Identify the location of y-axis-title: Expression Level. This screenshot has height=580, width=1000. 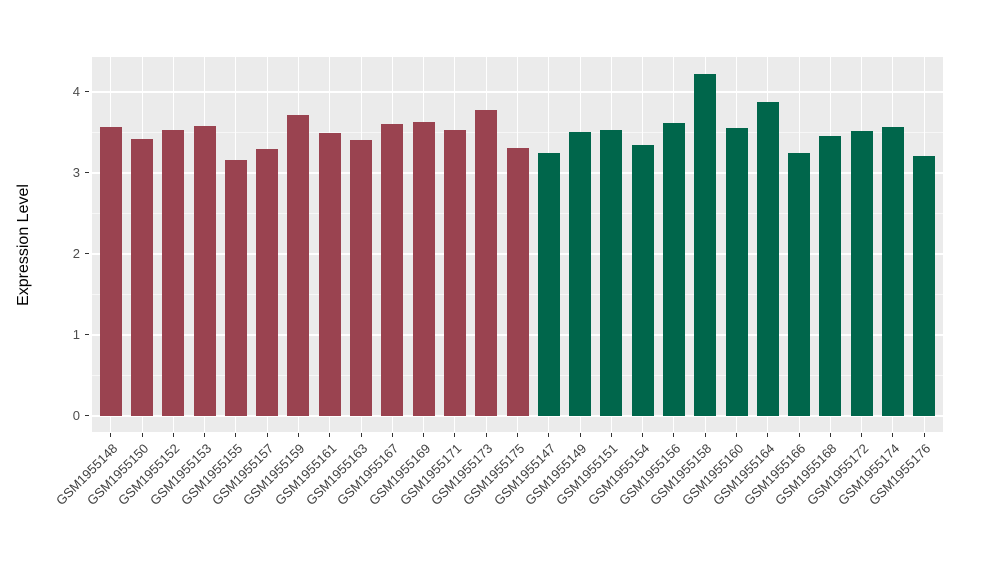
(23, 244).